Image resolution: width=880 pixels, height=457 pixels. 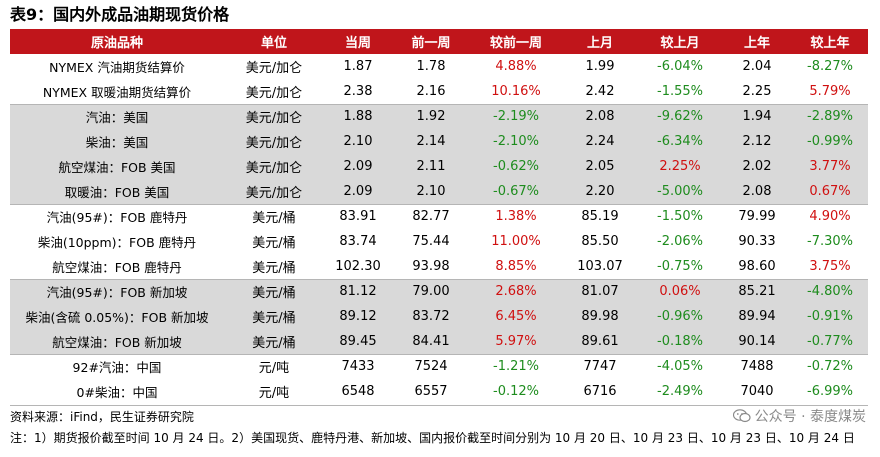 What do you see at coordinates (830, 291) in the screenshot?
I see `cell-change-year: -4.80%` at bounding box center [830, 291].